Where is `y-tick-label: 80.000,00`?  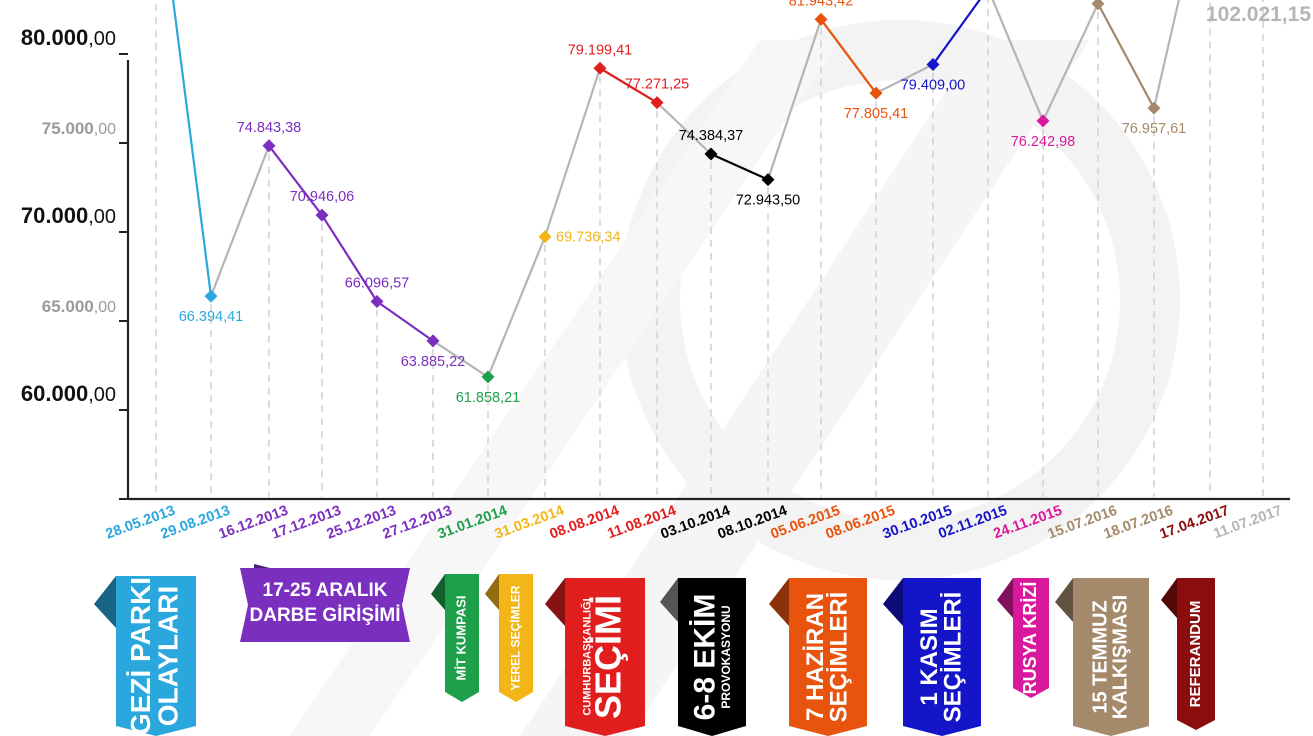
y-tick-label: 80.000,00 is located at coordinates (68, 37).